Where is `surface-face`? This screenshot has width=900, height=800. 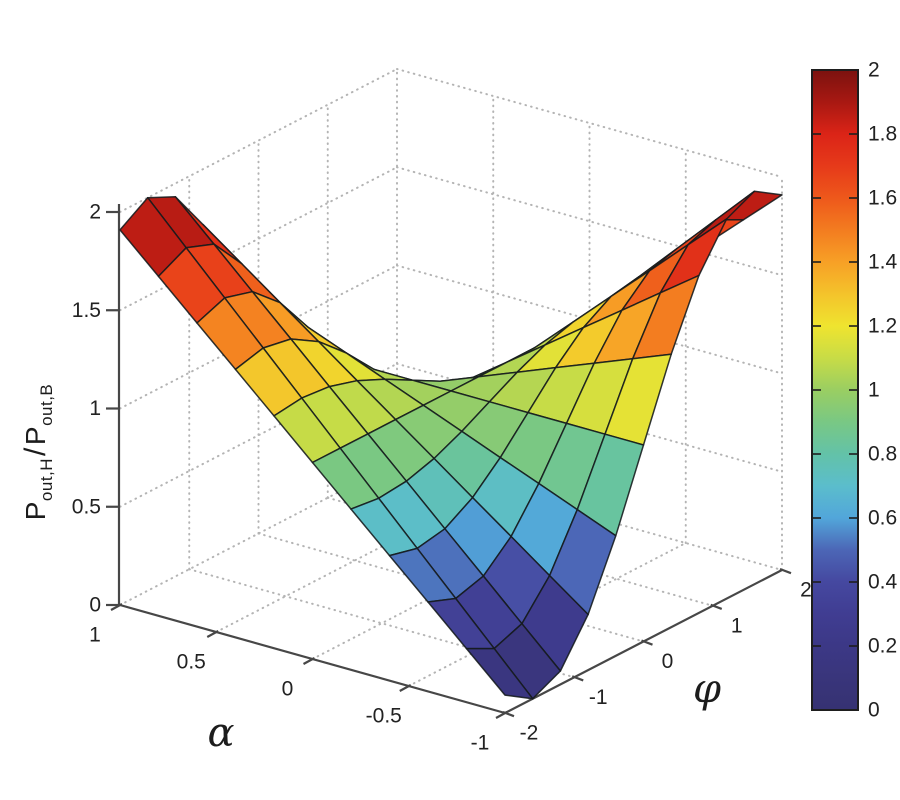
surface-face is located at coordinates (499, 673).